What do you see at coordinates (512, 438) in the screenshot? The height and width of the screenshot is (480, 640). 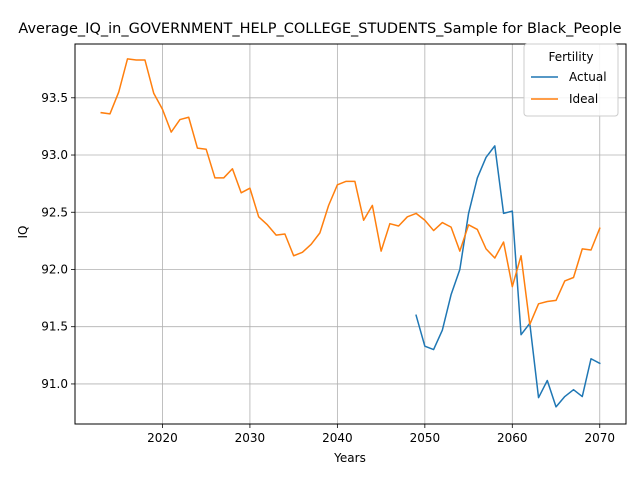 I see `x-tick-label: 2060` at bounding box center [512, 438].